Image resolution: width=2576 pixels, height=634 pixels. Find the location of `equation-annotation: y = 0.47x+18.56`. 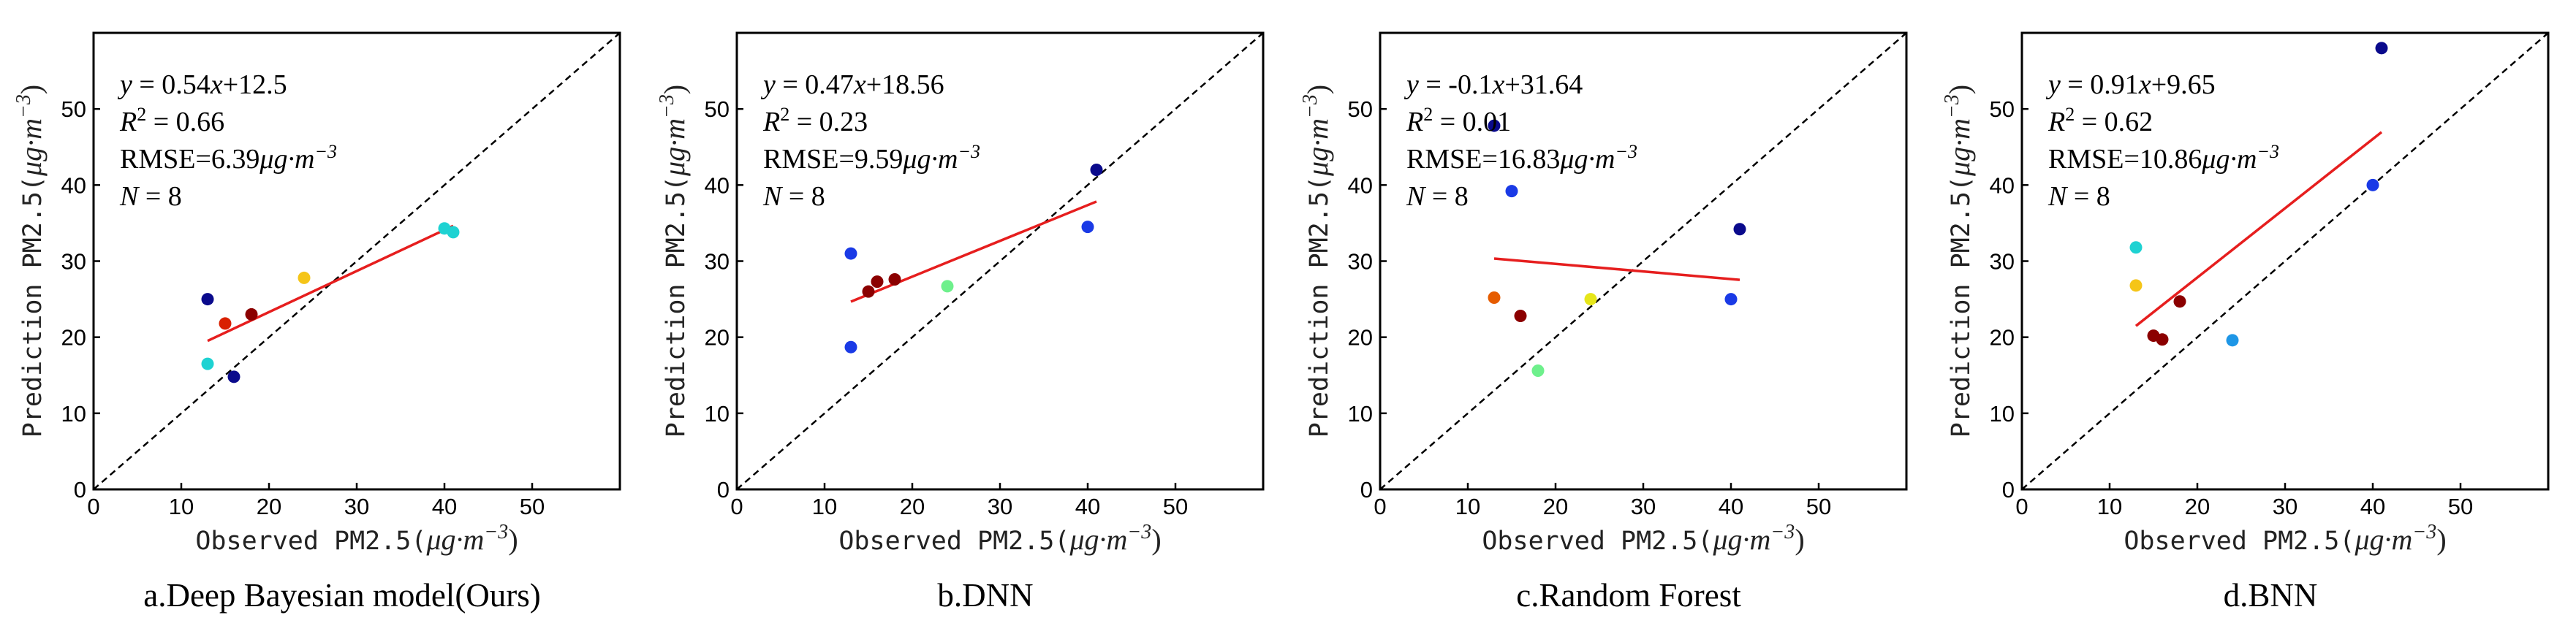

equation-annotation: y = 0.47x+18.56 is located at coordinates (852, 84).